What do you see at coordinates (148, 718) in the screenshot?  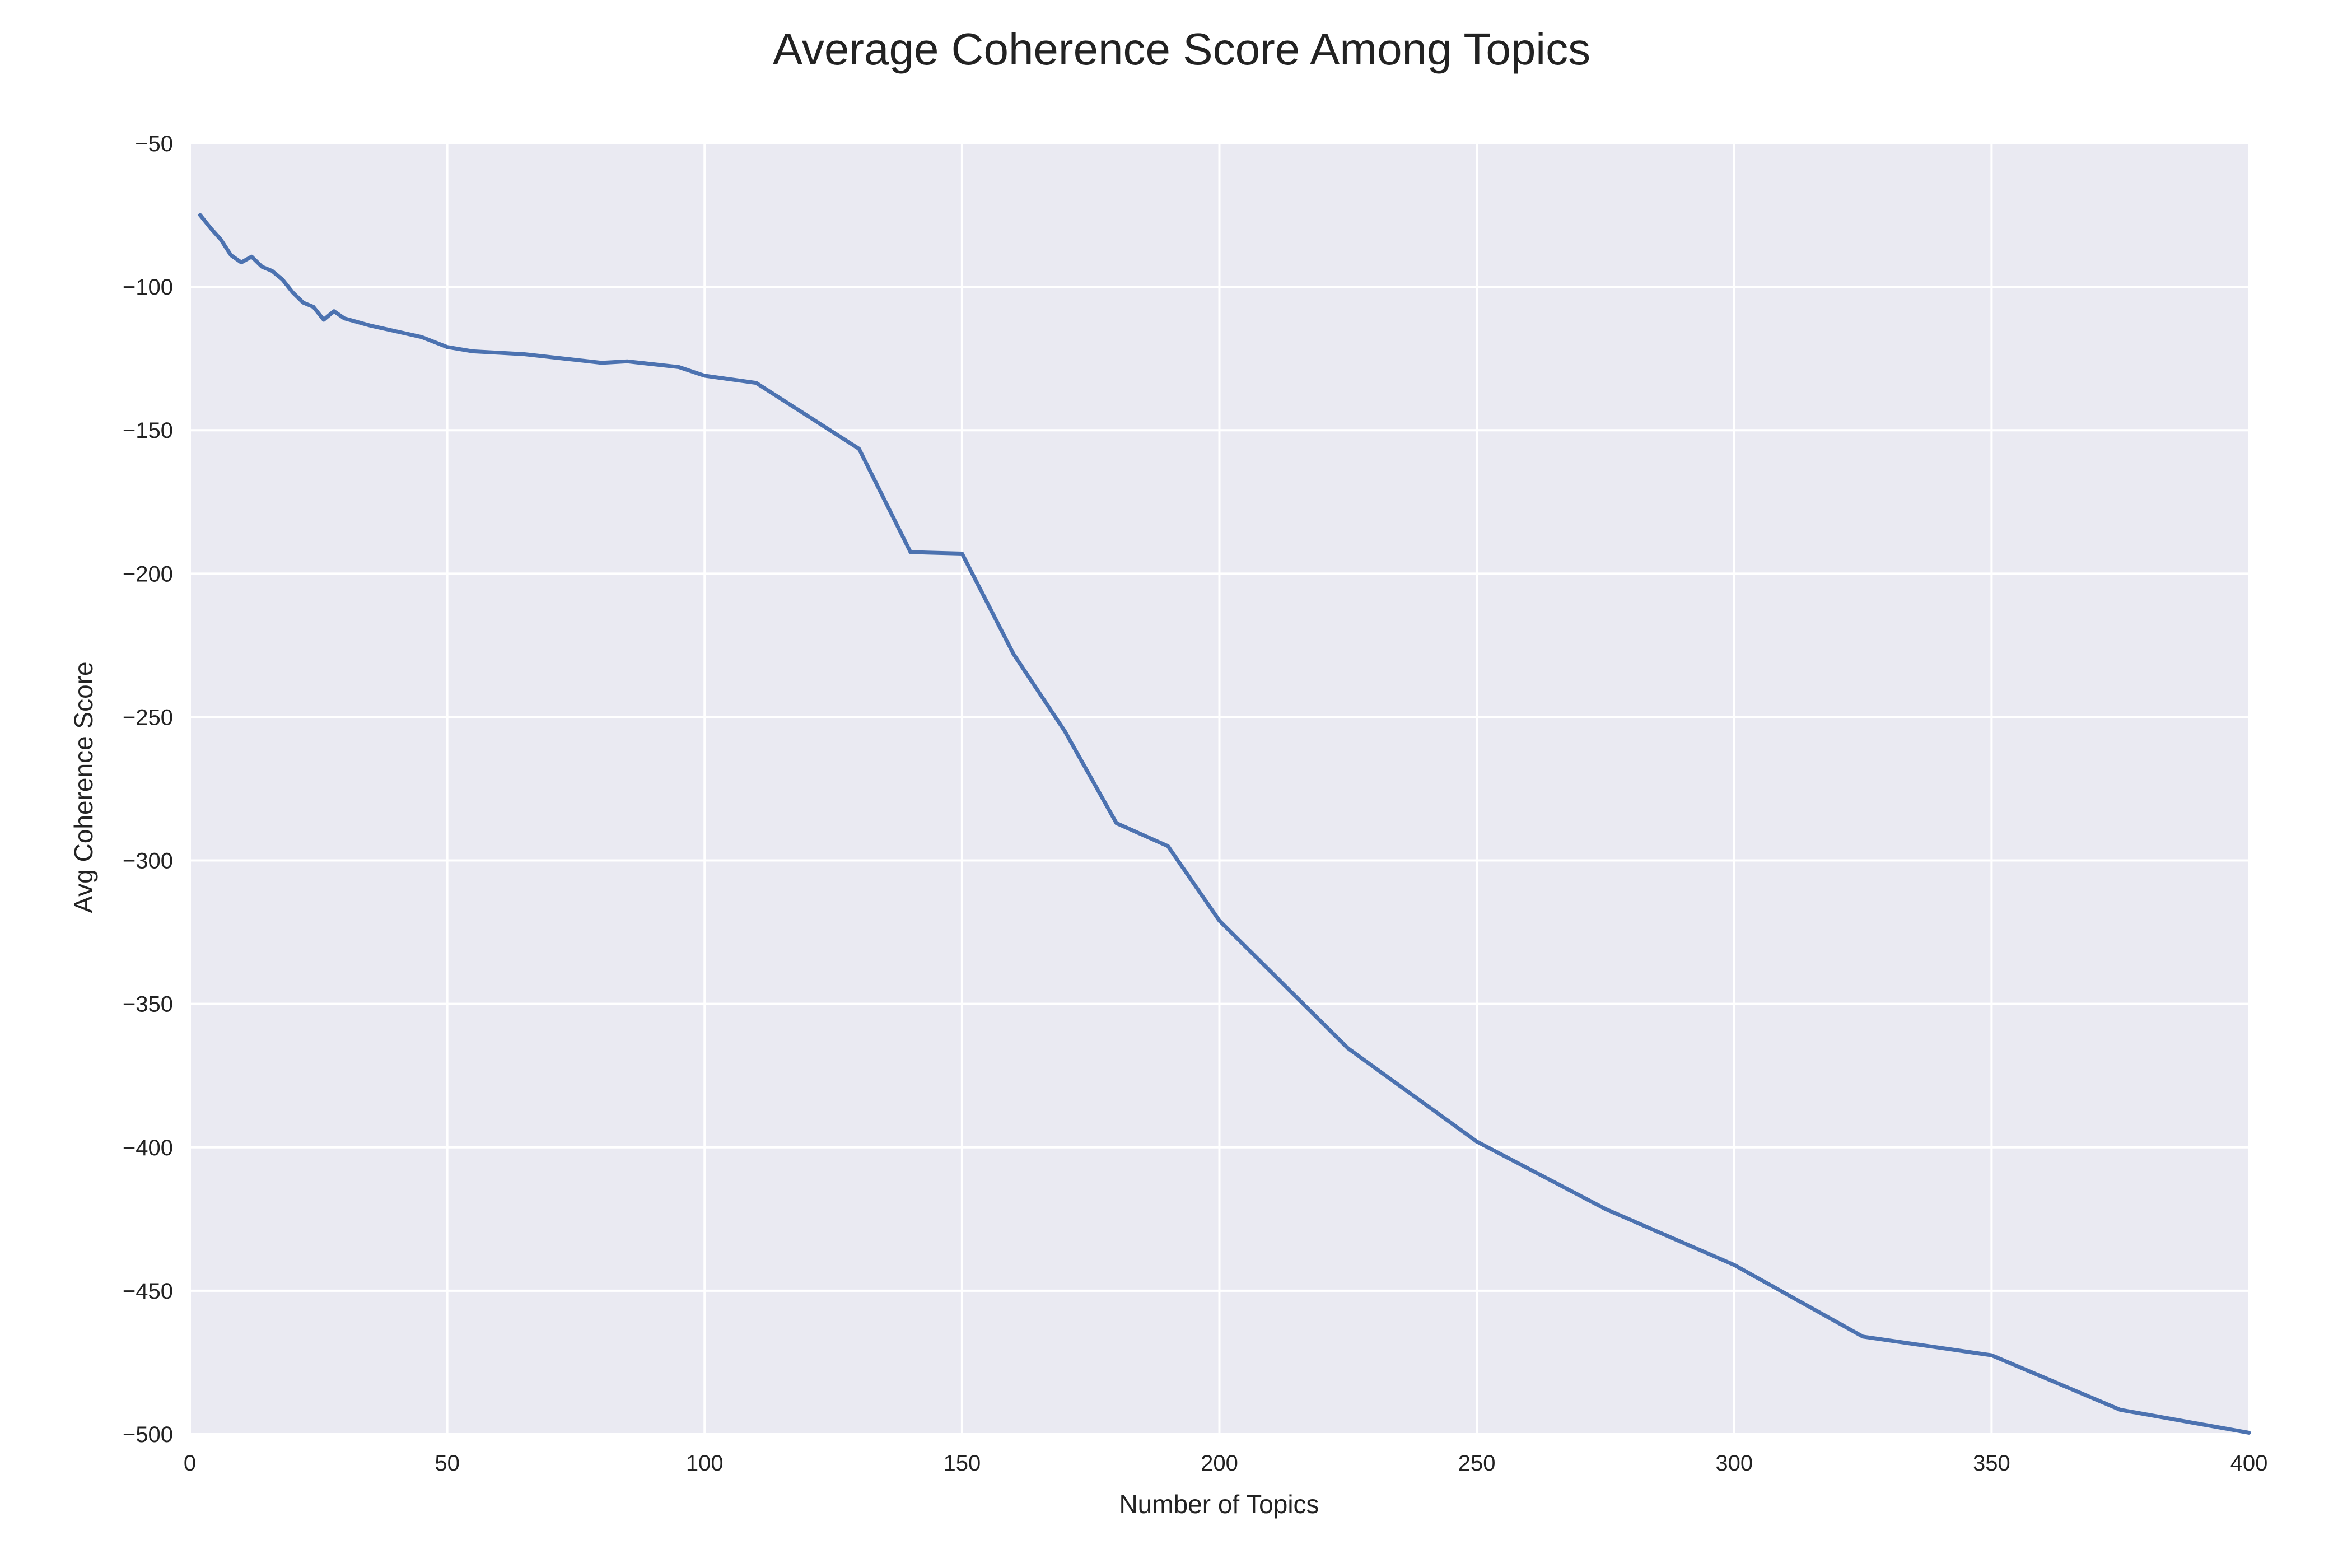 I see `y-tick-label: −250` at bounding box center [148, 718].